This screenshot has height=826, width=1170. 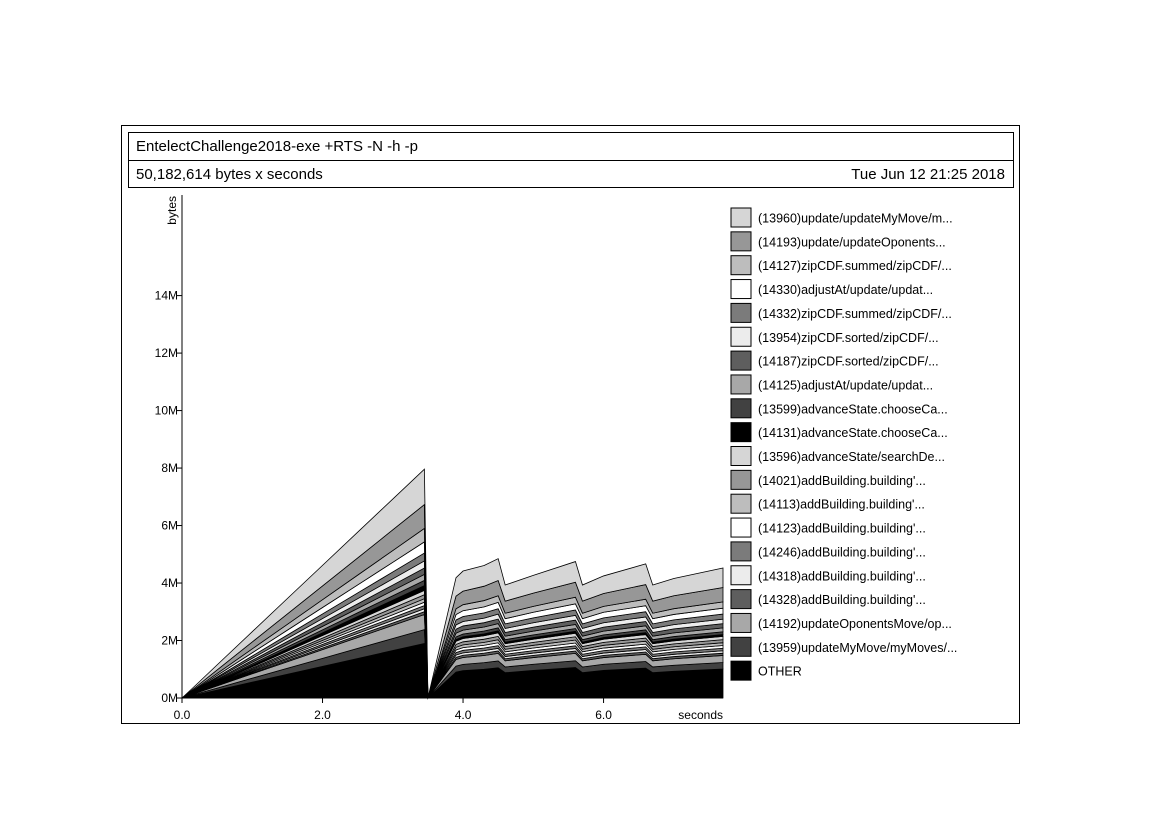 I want to click on legend-label: OTHER, so click(x=780, y=672).